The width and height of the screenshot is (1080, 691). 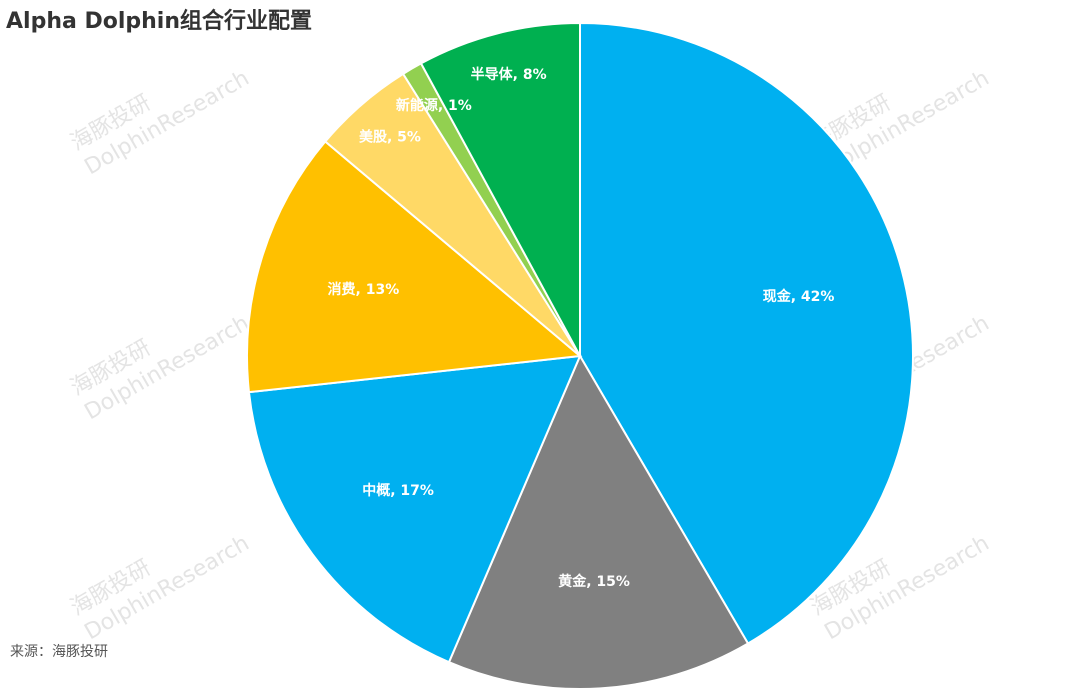 I want to click on data-label: 新能源, 1%, so click(x=434, y=105).